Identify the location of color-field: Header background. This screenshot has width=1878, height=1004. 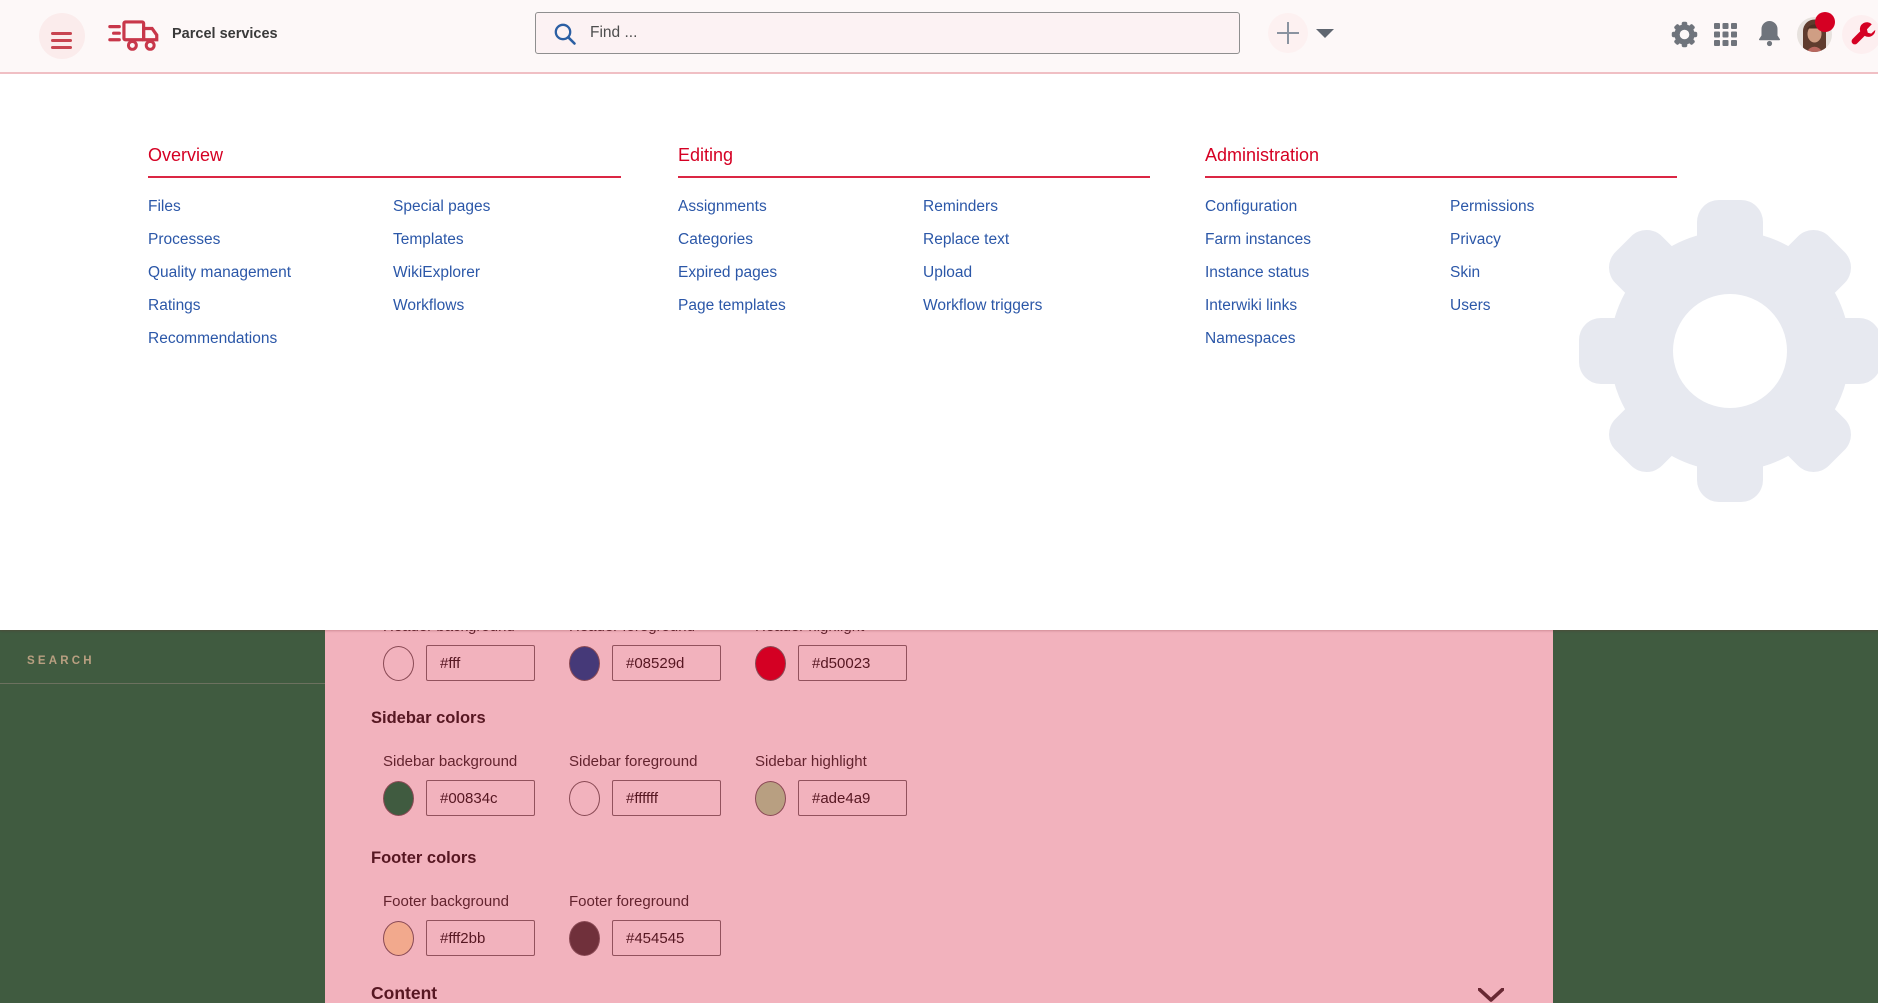
(460, 649).